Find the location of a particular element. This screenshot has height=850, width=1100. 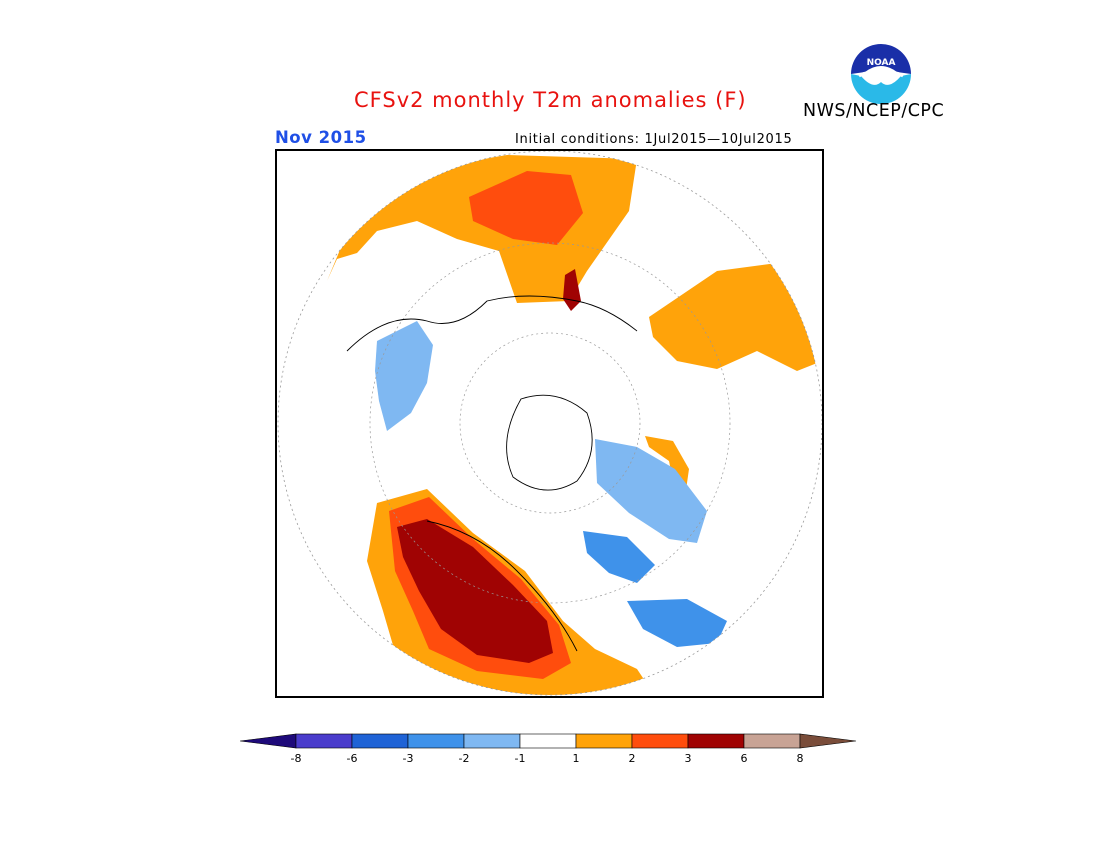

legend-swatch--2_to_-1 is located at coordinates (492, 741).